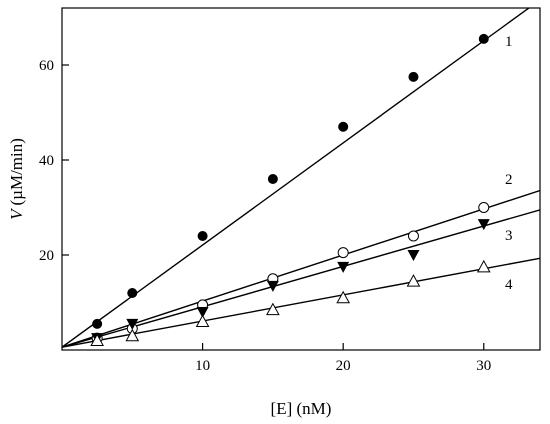  Describe the element at coordinates (483, 366) in the screenshot. I see `x-tick-label: 30` at that location.